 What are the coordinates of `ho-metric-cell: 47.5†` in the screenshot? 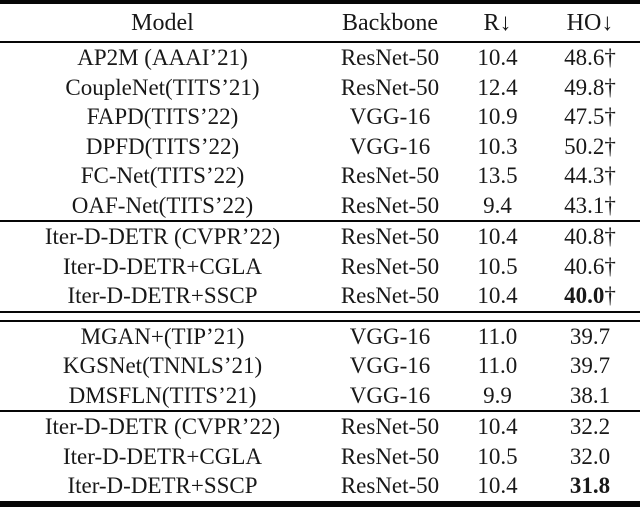 It's located at (590, 116).